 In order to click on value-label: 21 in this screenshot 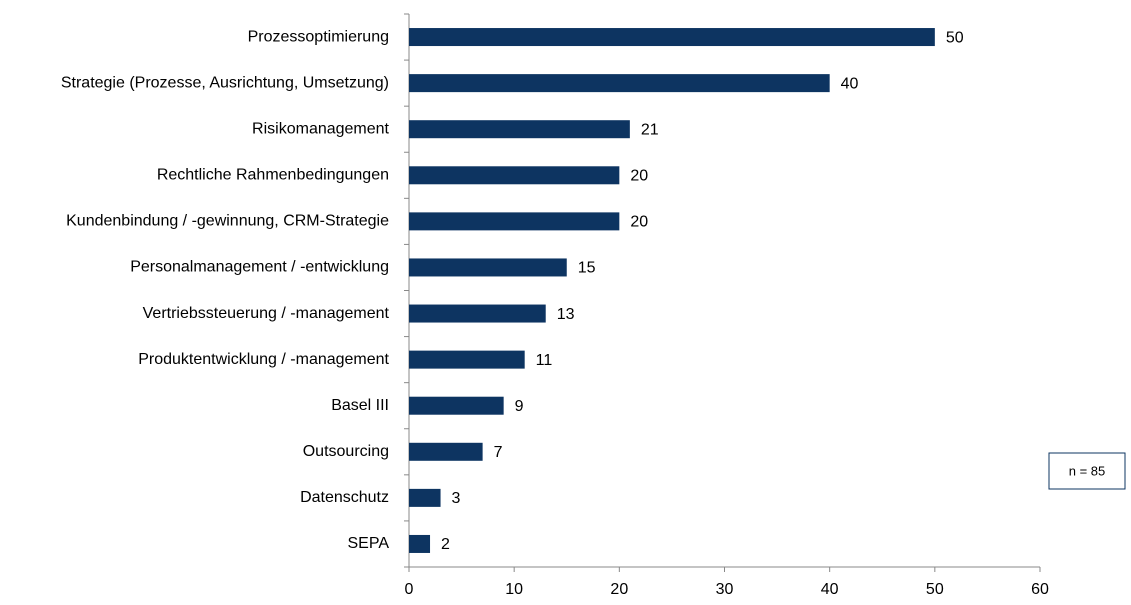, I will do `click(650, 129)`.